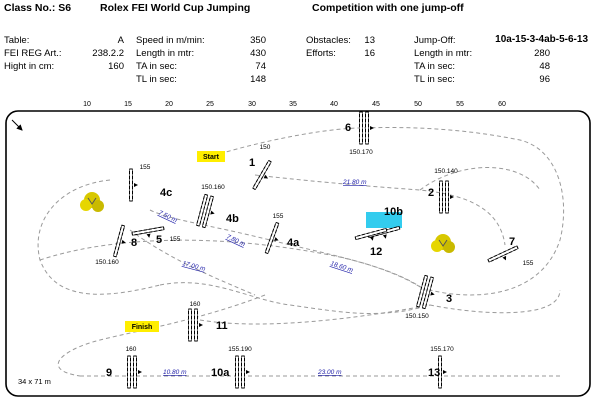  I want to click on efforts-value: 16, so click(369, 53).